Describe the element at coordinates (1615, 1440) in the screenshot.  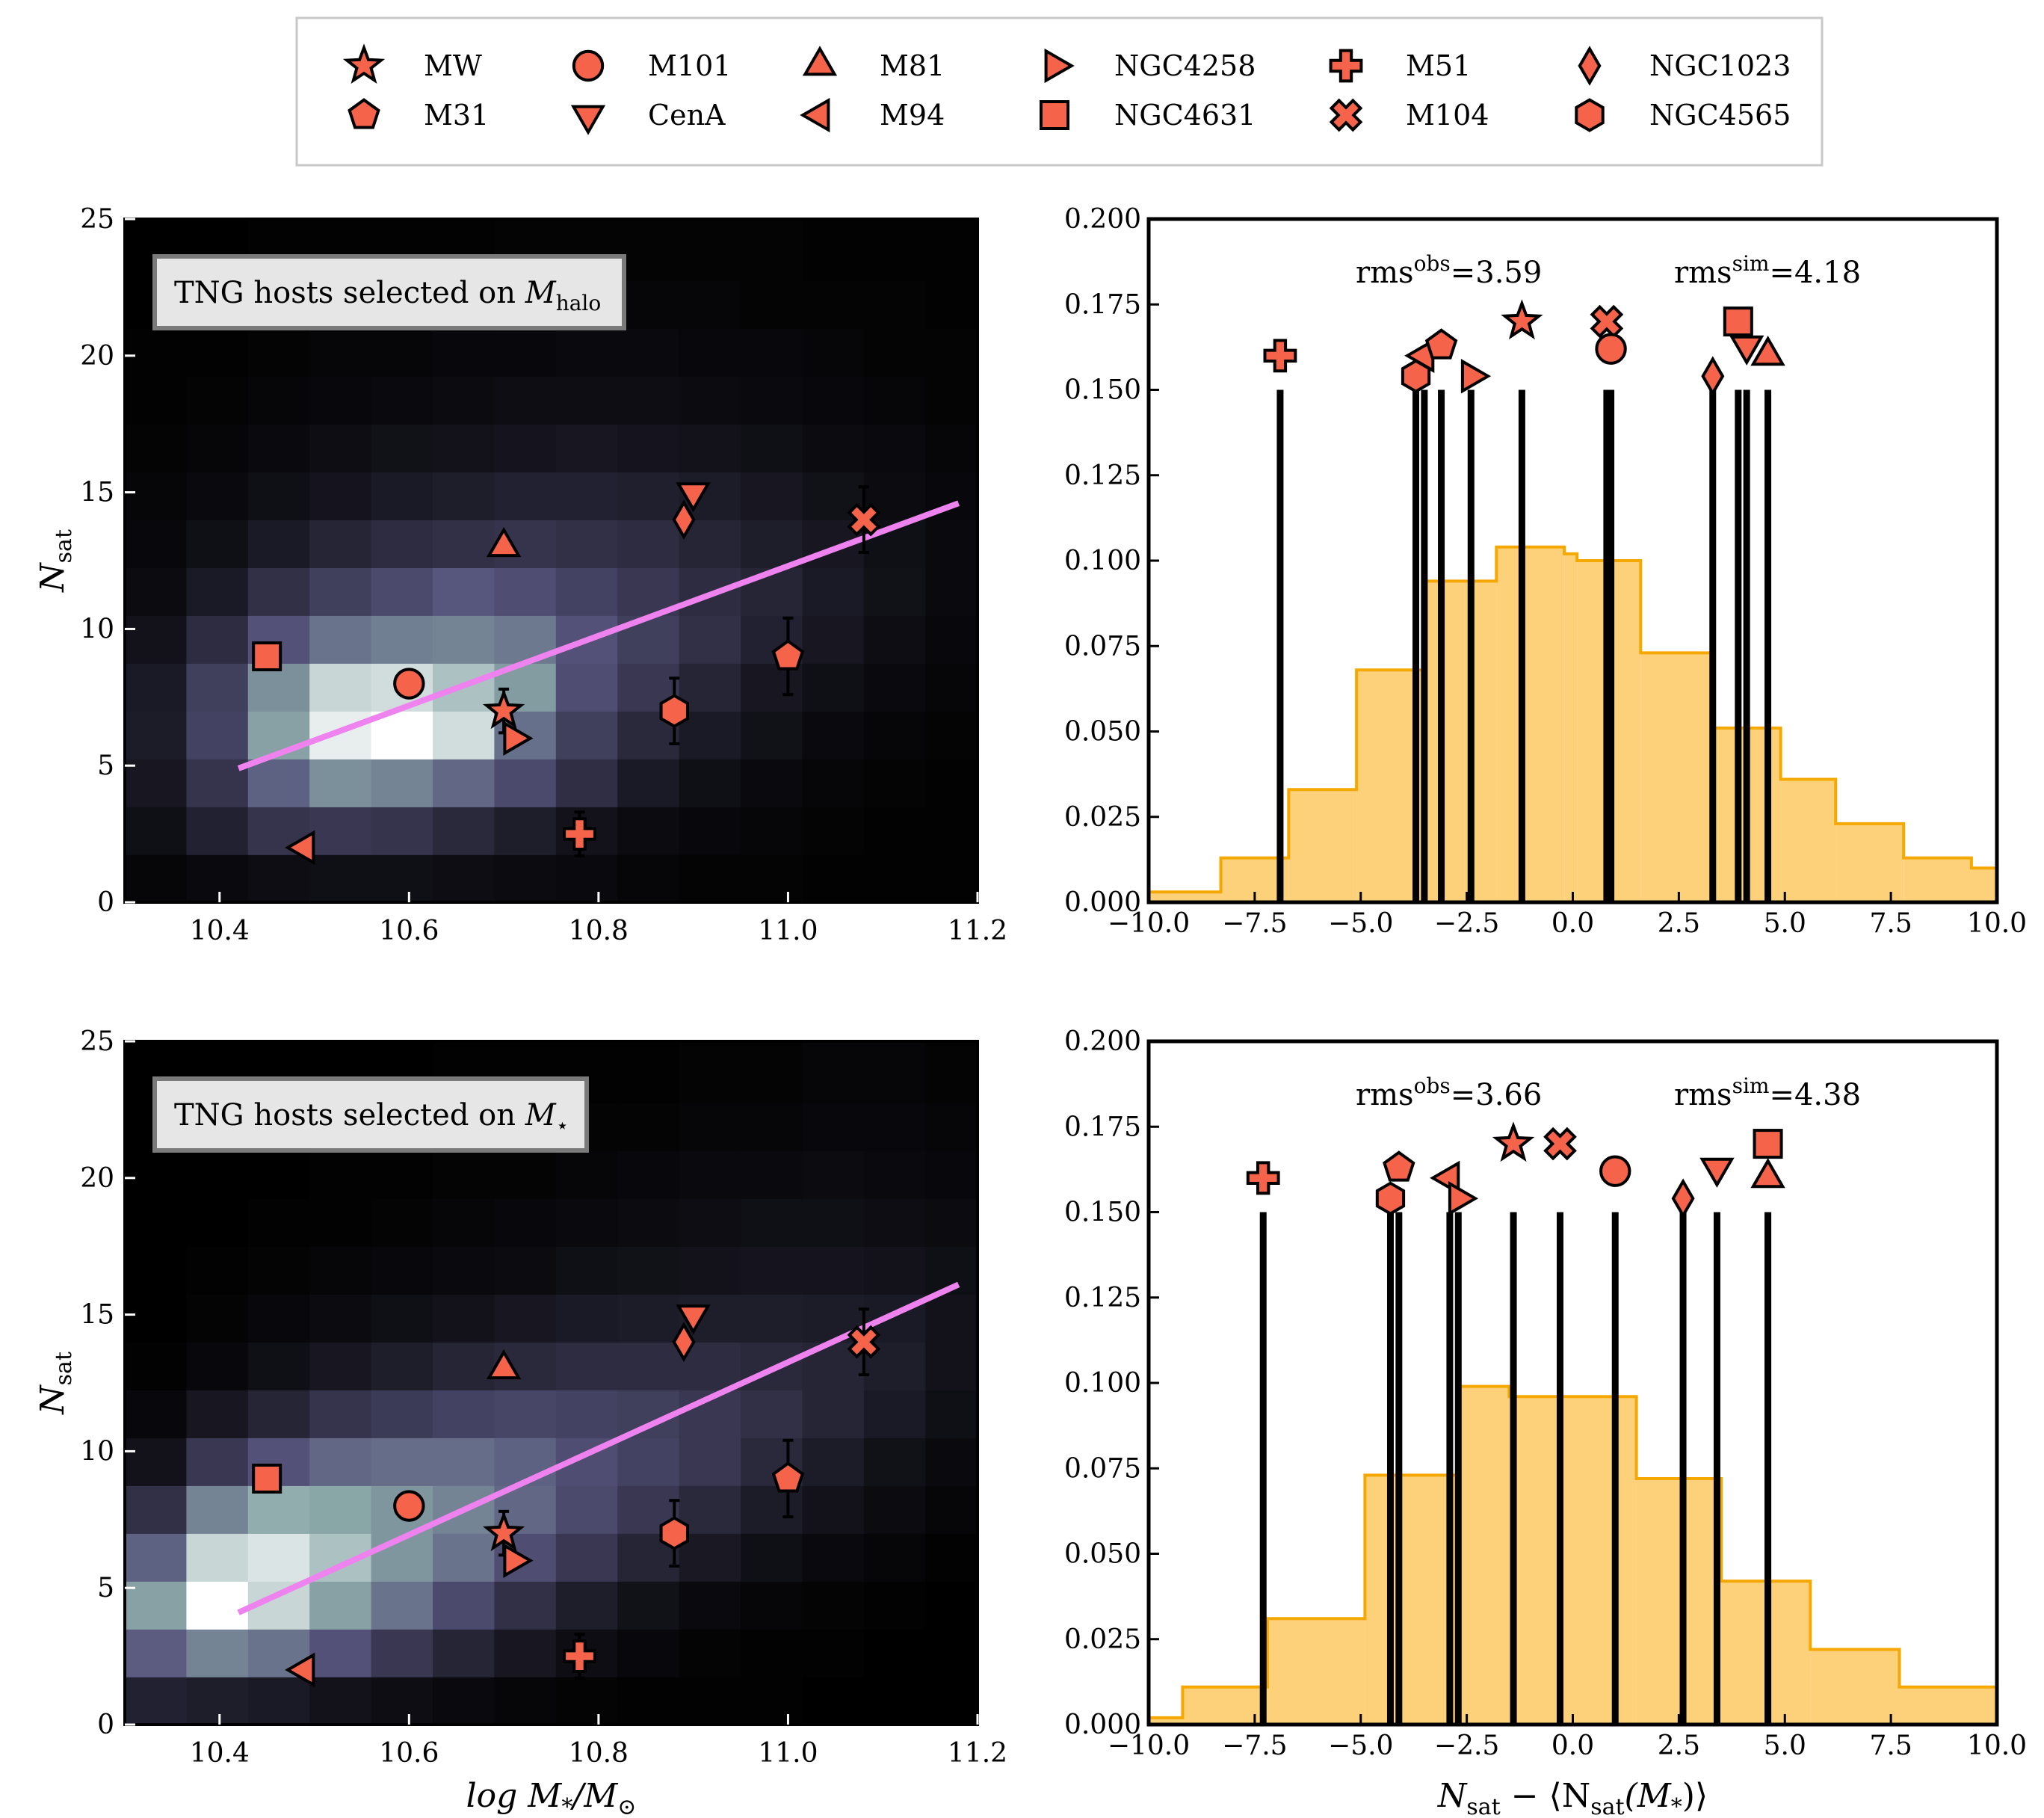
I see `obs-m101` at that location.